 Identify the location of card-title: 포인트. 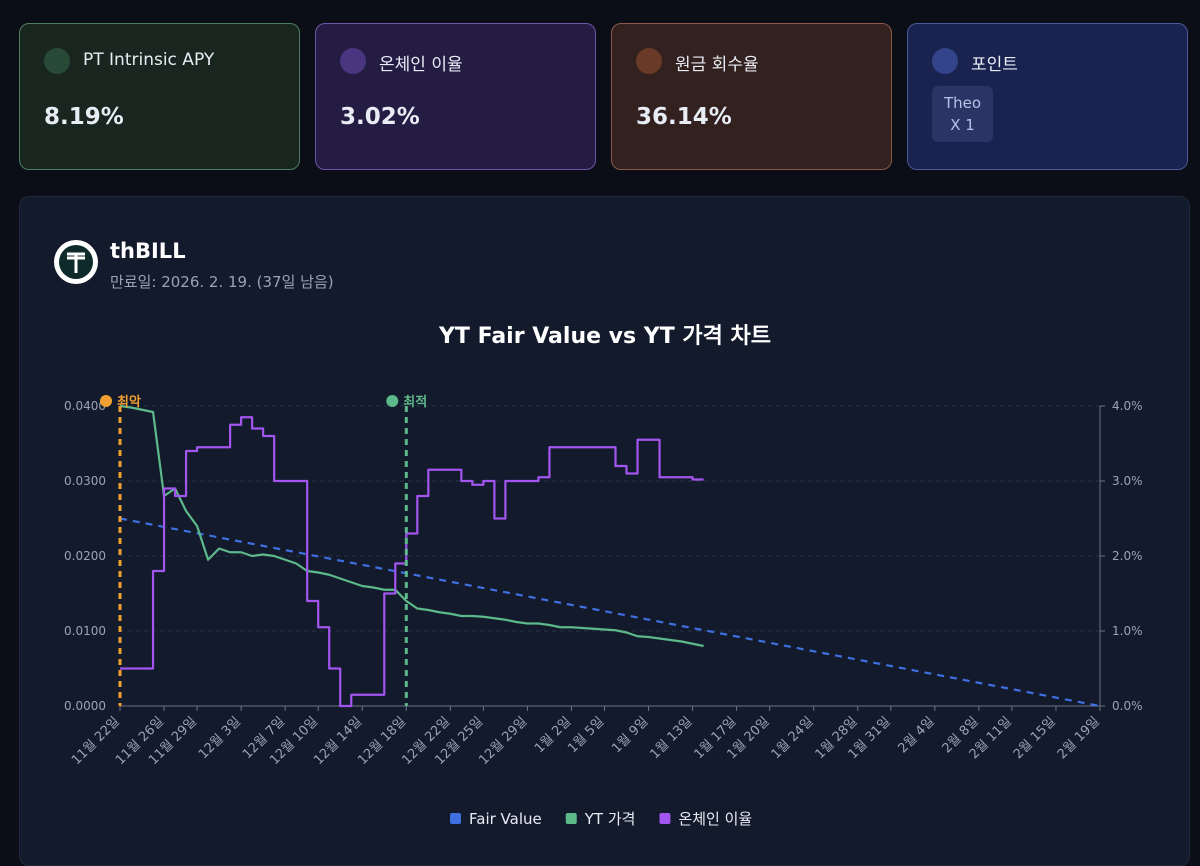
(994, 65).